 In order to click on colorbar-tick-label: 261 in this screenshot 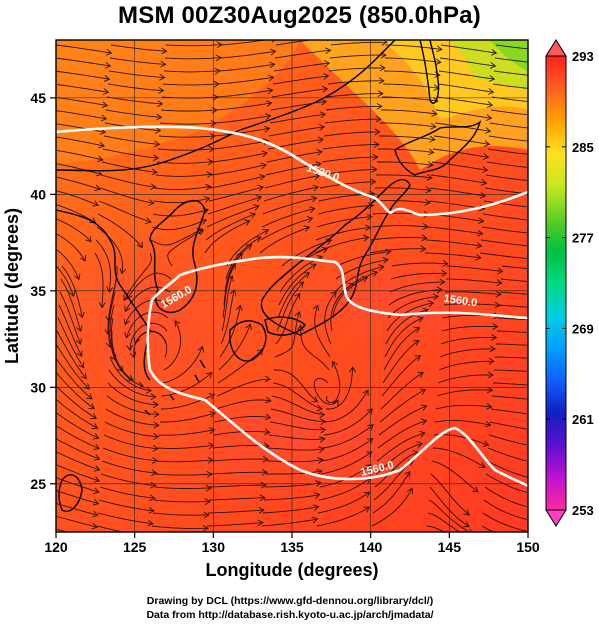, I will do `click(583, 419)`.